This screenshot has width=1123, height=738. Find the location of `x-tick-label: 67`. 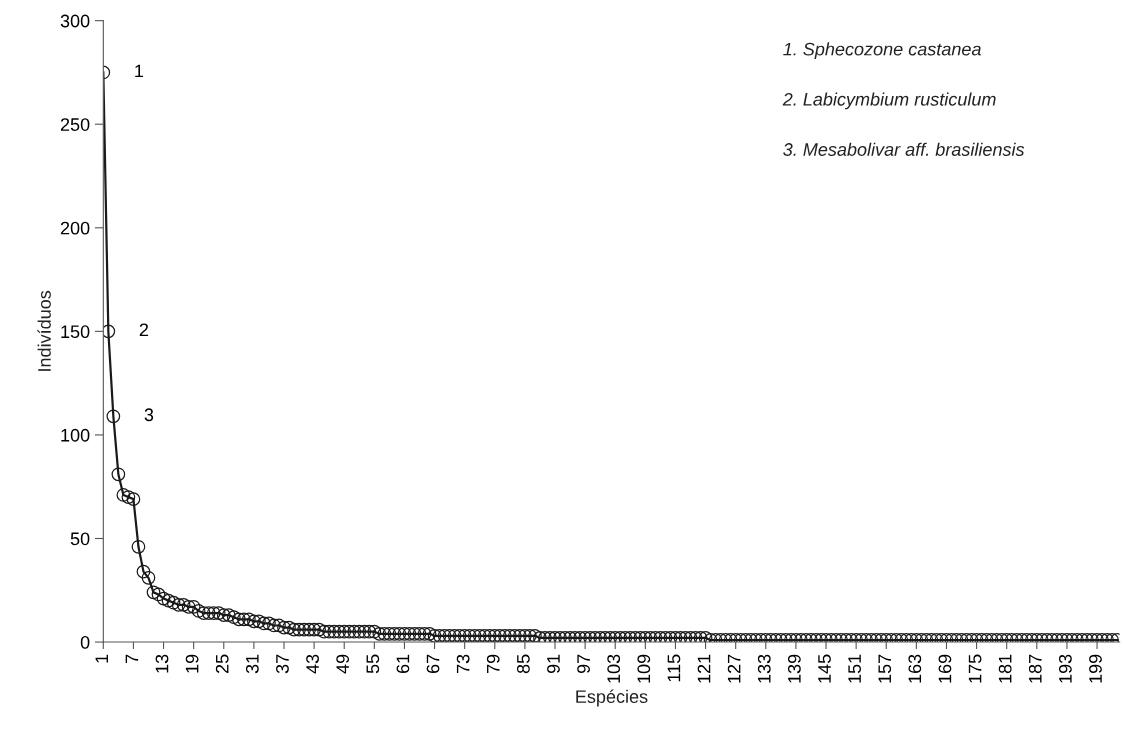

x-tick-label: 67 is located at coordinates (433, 664).